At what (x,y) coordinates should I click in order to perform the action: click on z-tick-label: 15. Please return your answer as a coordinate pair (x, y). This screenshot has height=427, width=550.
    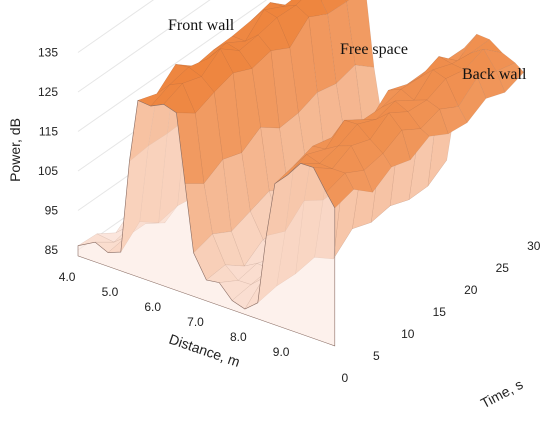
    Looking at the image, I should click on (440, 312).